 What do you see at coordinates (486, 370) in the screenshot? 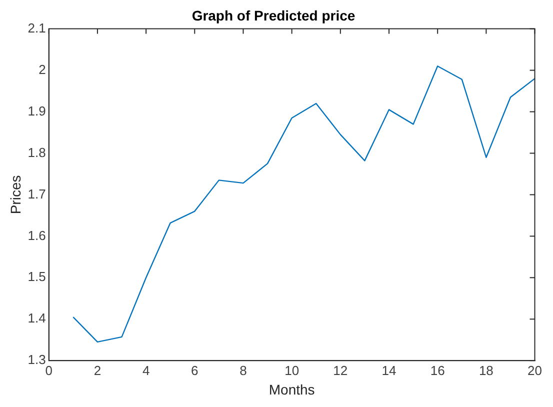
I see `x-tick-label: 18` at bounding box center [486, 370].